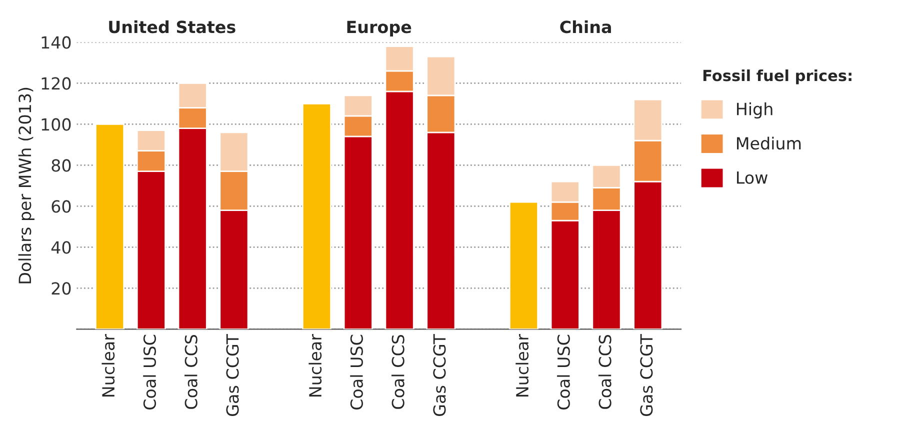 This screenshot has height=422, width=902. I want to click on legend-title: Fossil fuel prices:, so click(777, 76).